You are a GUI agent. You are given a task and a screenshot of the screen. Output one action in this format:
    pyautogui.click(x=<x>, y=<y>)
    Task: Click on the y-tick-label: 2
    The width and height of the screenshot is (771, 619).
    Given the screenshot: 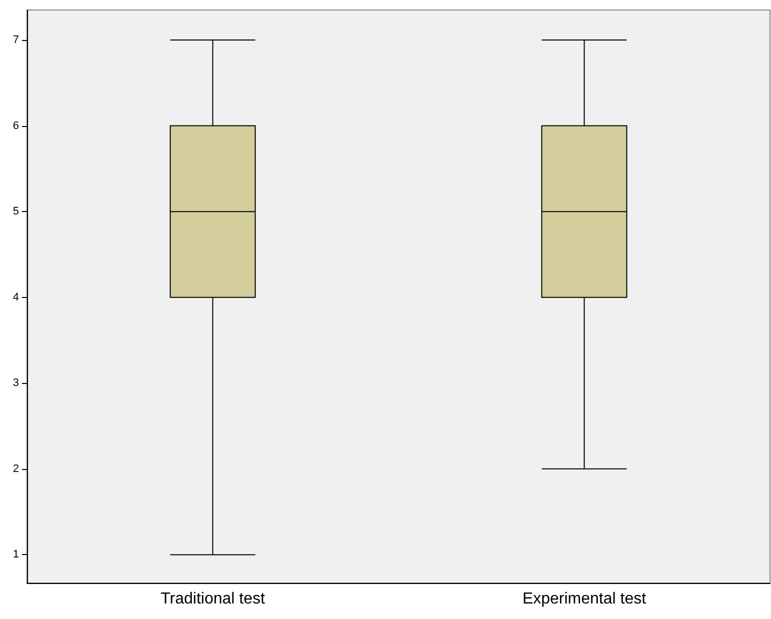 What is the action you would take?
    pyautogui.click(x=15, y=468)
    